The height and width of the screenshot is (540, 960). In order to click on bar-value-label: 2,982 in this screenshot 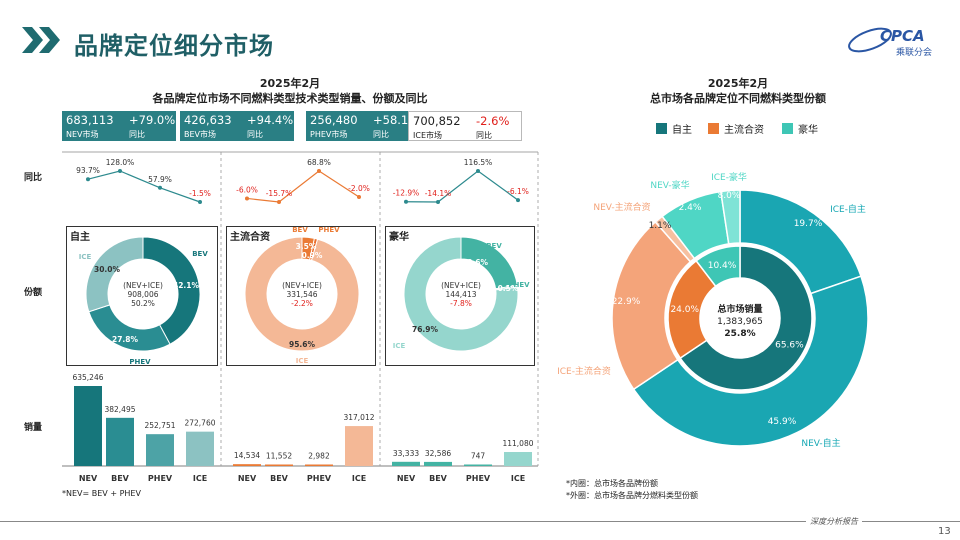, I will do `click(319, 456)`.